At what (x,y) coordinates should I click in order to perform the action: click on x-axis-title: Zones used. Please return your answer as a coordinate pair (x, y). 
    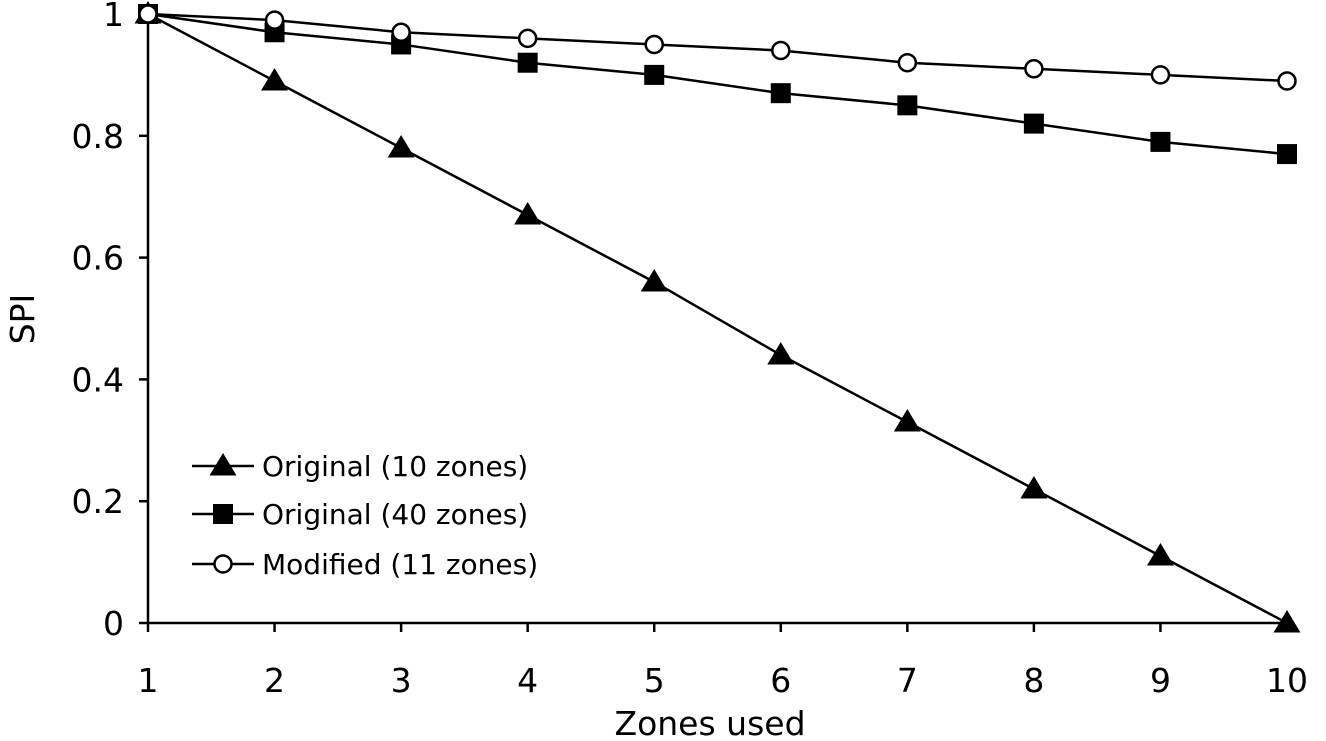
    Looking at the image, I should click on (709, 722).